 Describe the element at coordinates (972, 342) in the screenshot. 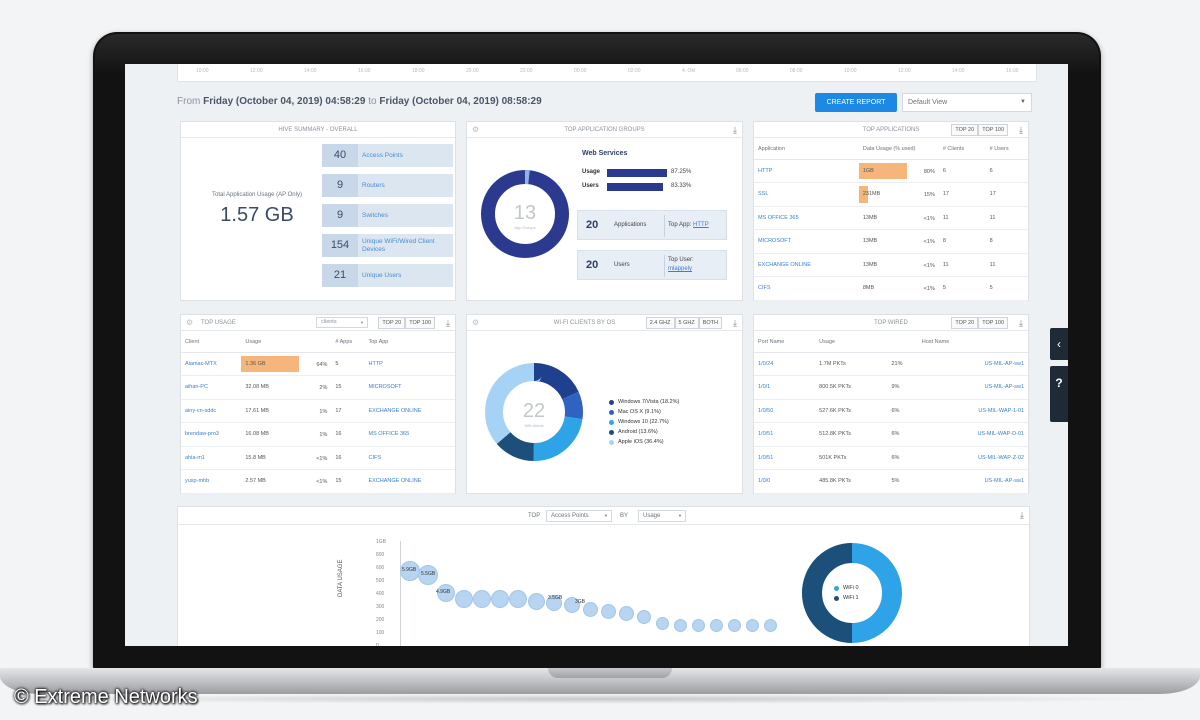

I see `column-header: Host Name` at that location.